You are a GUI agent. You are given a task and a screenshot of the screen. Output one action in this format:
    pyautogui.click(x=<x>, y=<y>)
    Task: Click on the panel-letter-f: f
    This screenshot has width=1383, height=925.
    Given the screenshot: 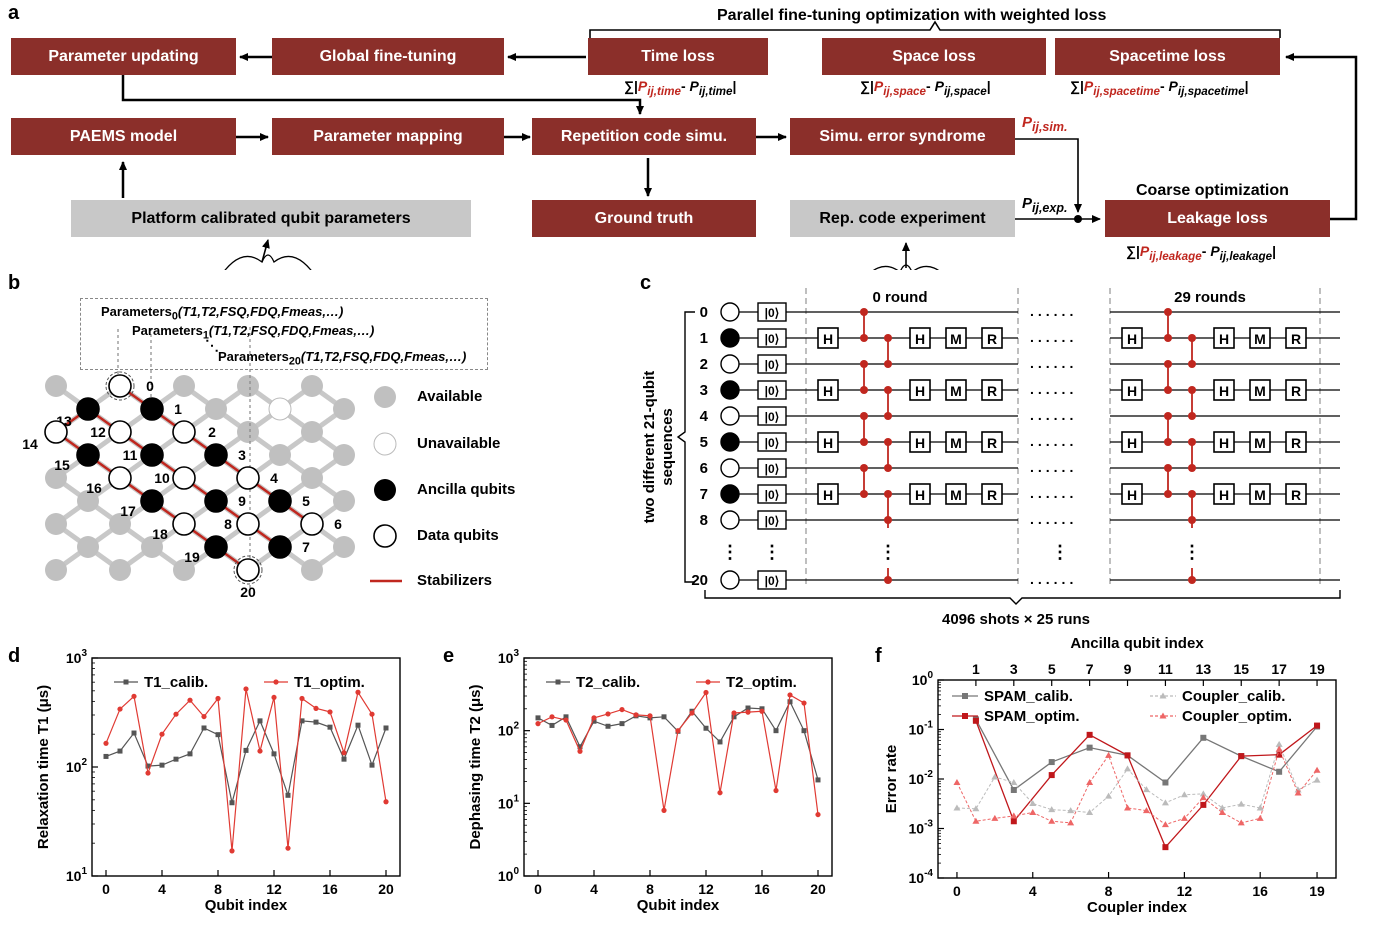 What is the action you would take?
    pyautogui.click(x=878, y=656)
    